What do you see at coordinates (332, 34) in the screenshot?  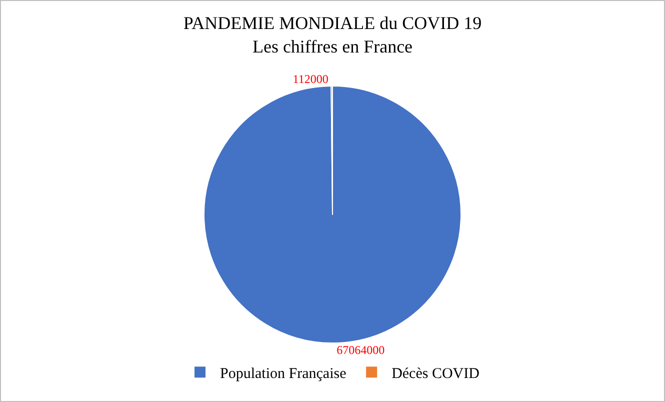 I see `chart-title: PANDEMIE MONDIALE du COVID 19 Les chiffres en France` at bounding box center [332, 34].